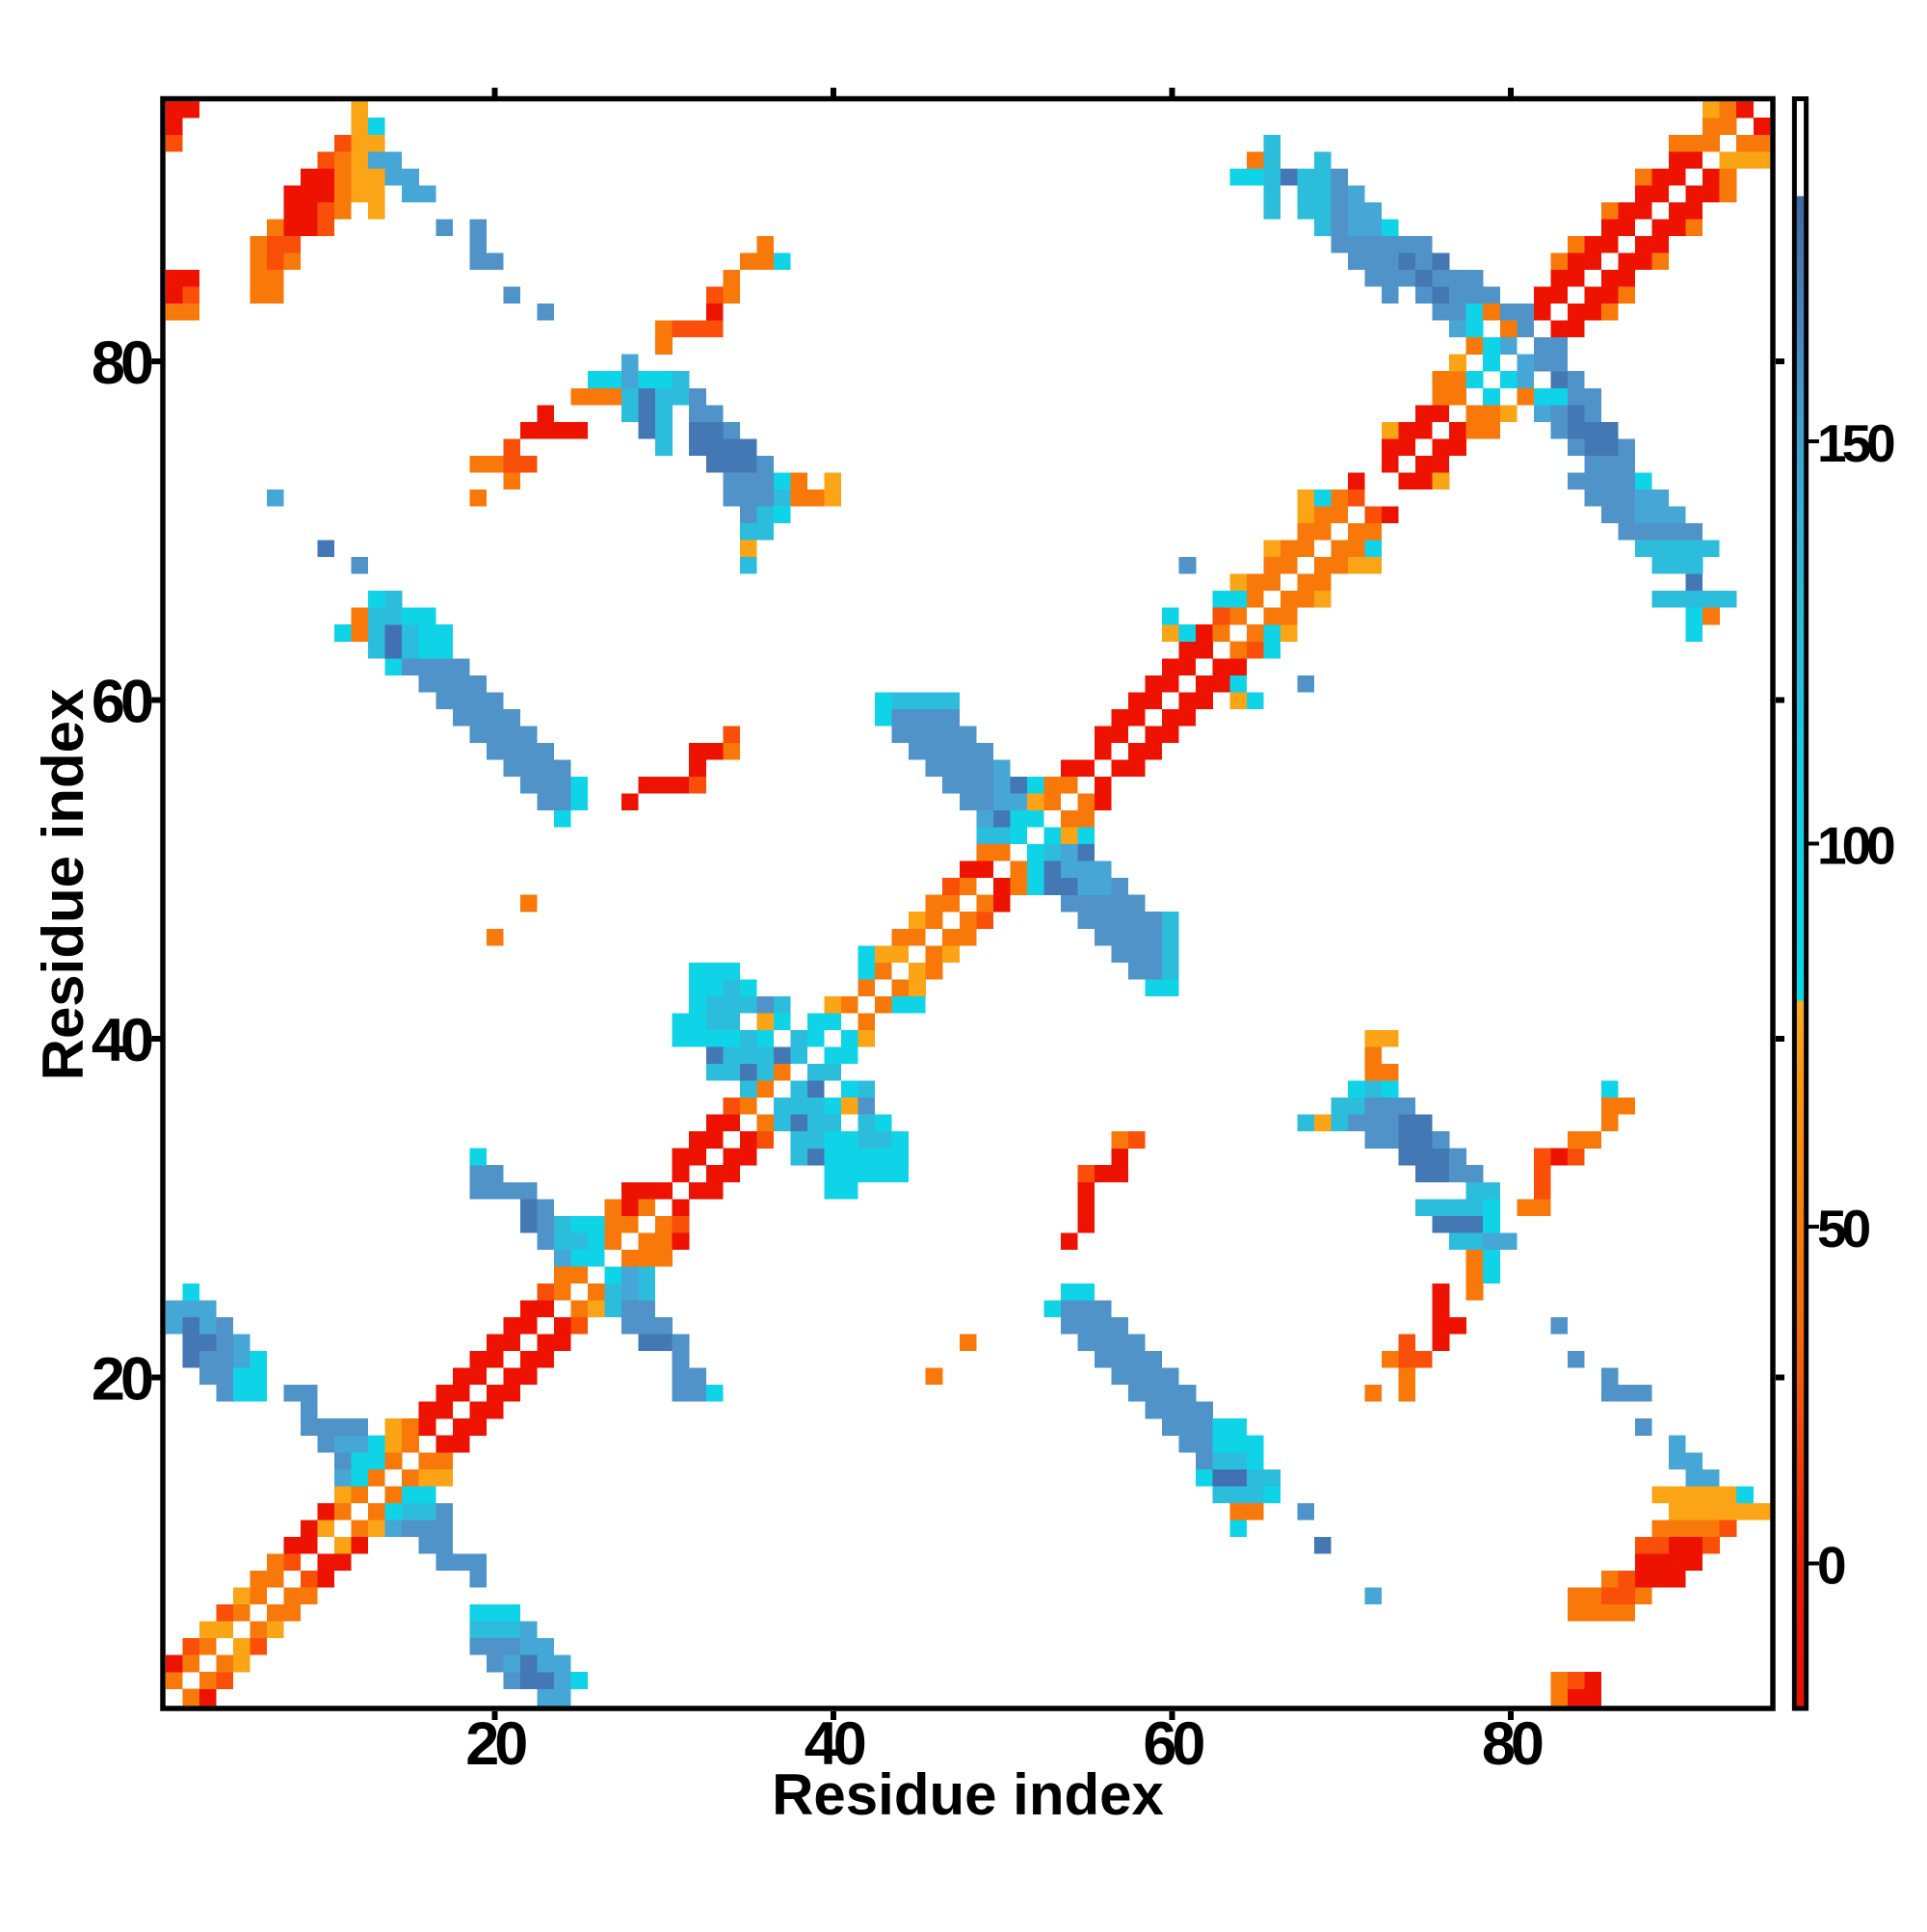 The height and width of the screenshot is (1932, 1927). What do you see at coordinates (1843, 1228) in the screenshot?
I see `svg-text: 50` at bounding box center [1843, 1228].